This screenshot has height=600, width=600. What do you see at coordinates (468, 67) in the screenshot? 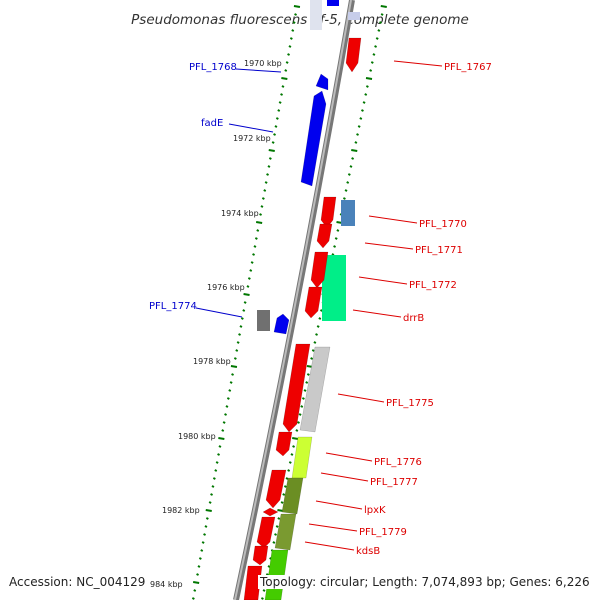
I see `gene-label-pfl1767: PFL_1767` at bounding box center [468, 67].